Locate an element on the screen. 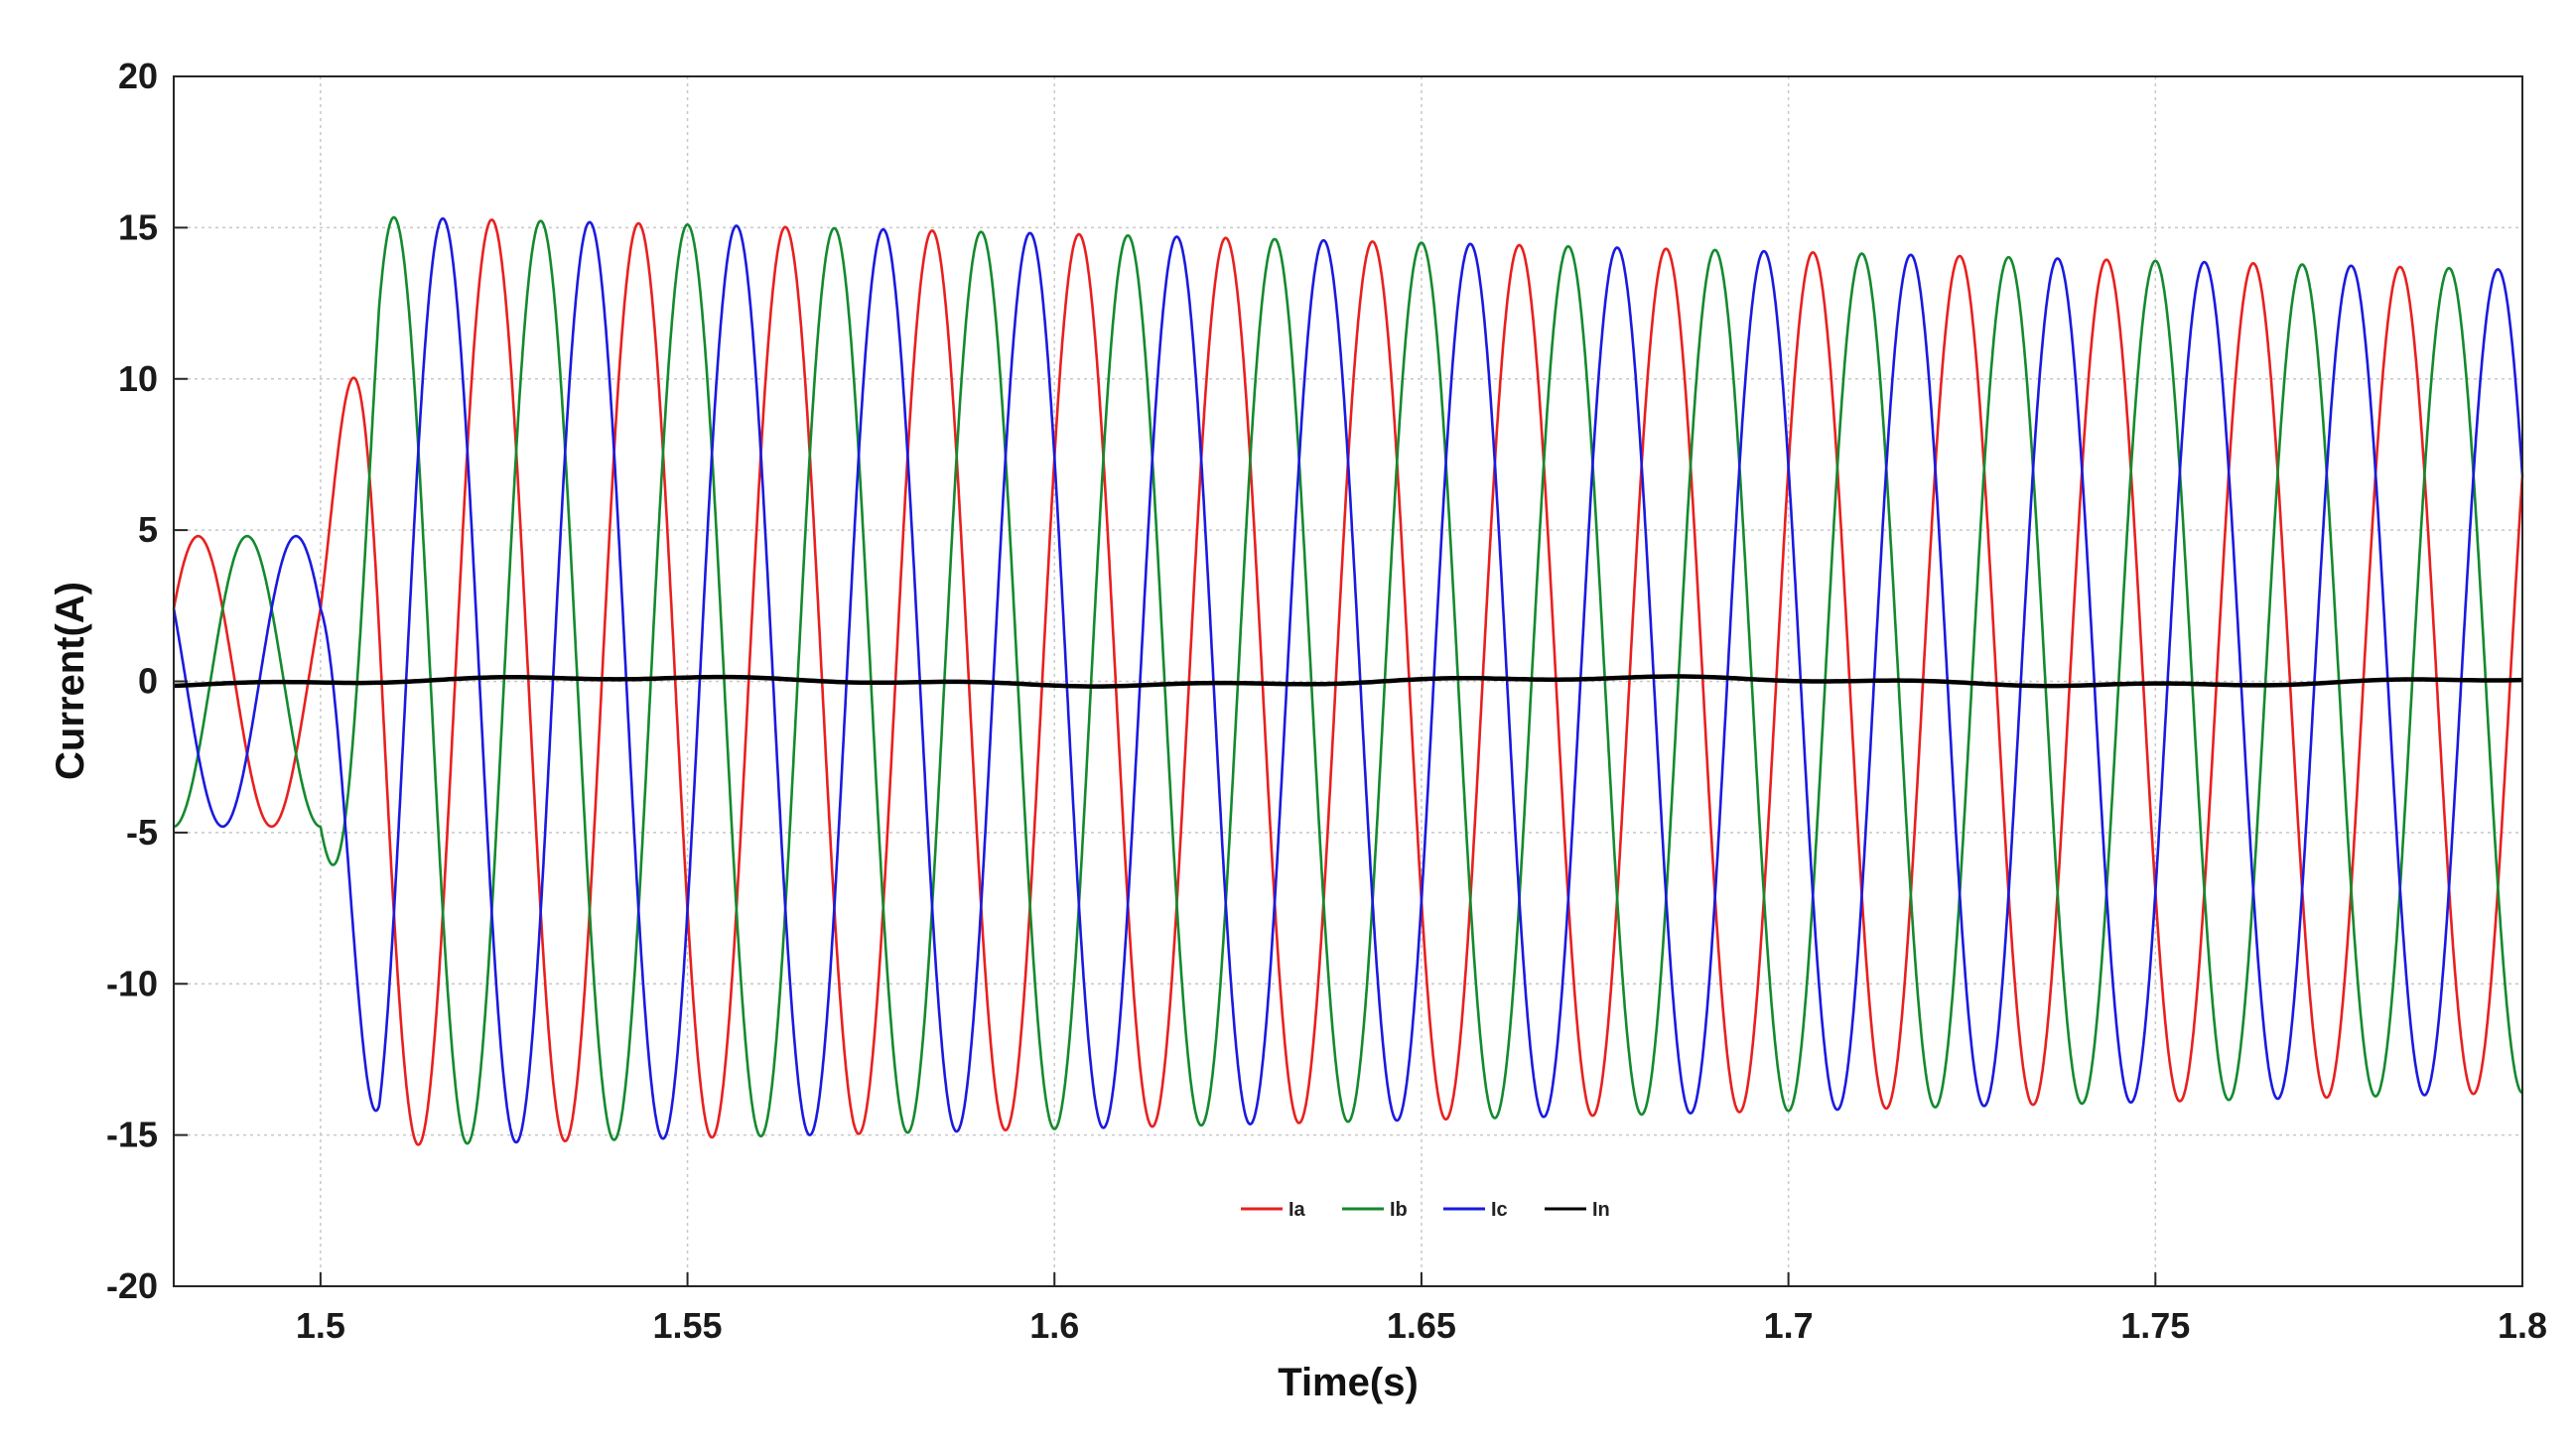 This screenshot has height=1453, width=2576. y-tick-label: -5 is located at coordinates (142, 832).